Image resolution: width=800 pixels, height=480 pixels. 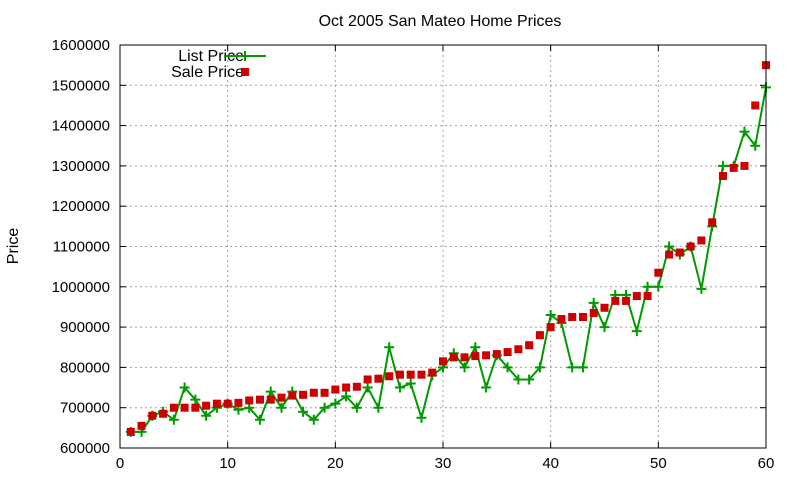 What do you see at coordinates (218, 64) in the screenshot?
I see `legend: List Price Sale Price` at bounding box center [218, 64].